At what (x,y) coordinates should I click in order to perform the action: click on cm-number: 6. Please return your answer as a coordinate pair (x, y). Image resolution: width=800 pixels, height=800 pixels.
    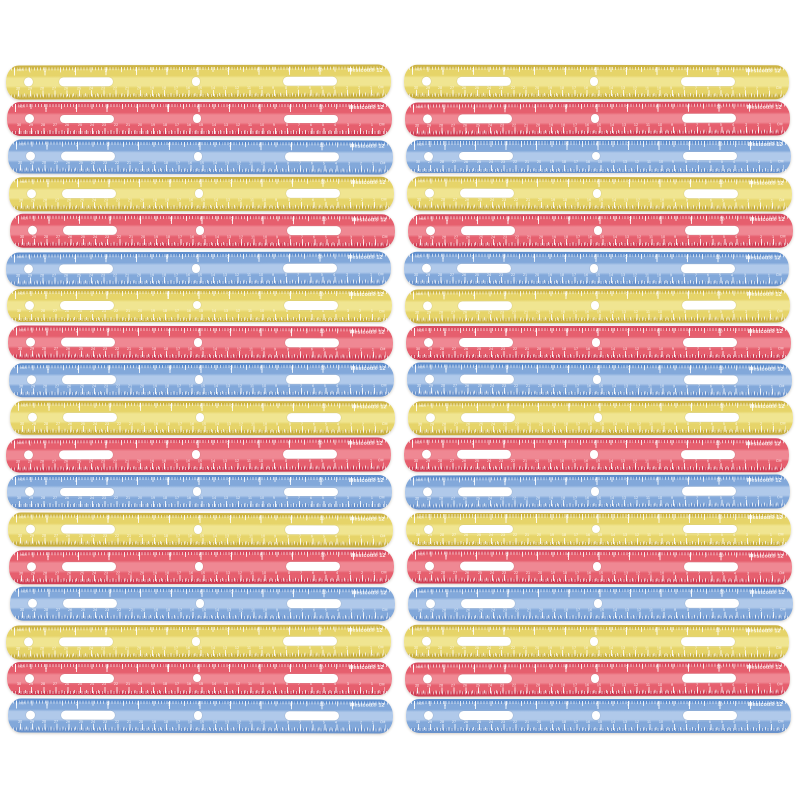
    Looking at the image, I should click on (312, 199).